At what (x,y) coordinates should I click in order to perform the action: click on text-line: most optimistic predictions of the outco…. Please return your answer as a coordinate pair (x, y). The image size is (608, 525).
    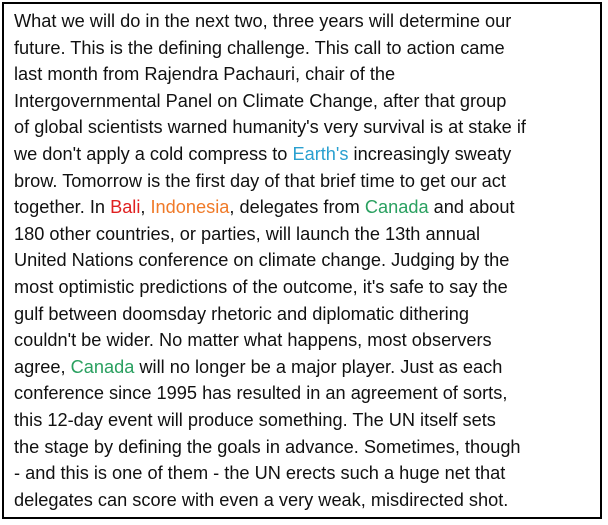
    Looking at the image, I should click on (303, 287).